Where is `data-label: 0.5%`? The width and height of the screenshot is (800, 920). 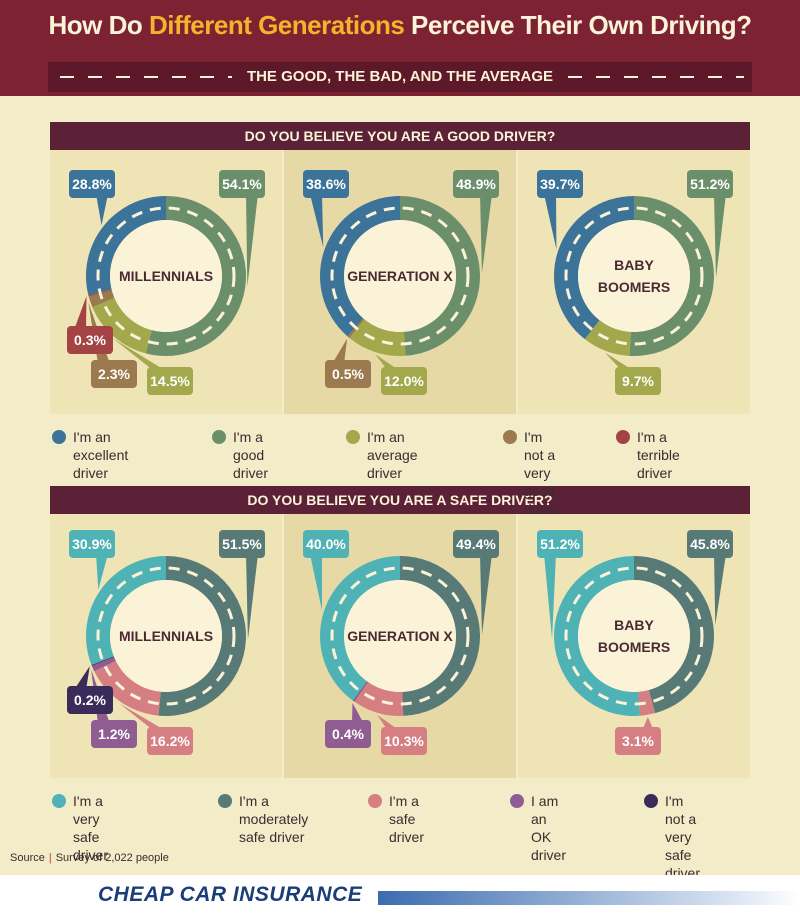 data-label: 0.5% is located at coordinates (348, 374).